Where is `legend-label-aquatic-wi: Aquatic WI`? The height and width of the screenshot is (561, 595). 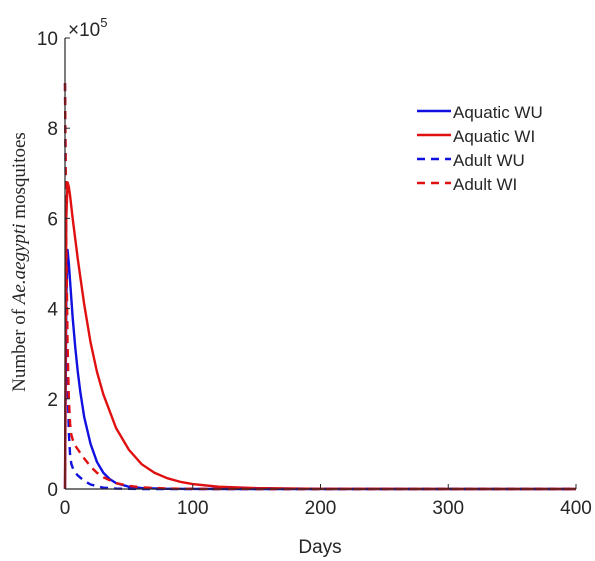 legend-label-aquatic-wi: Aquatic WI is located at coordinates (494, 136).